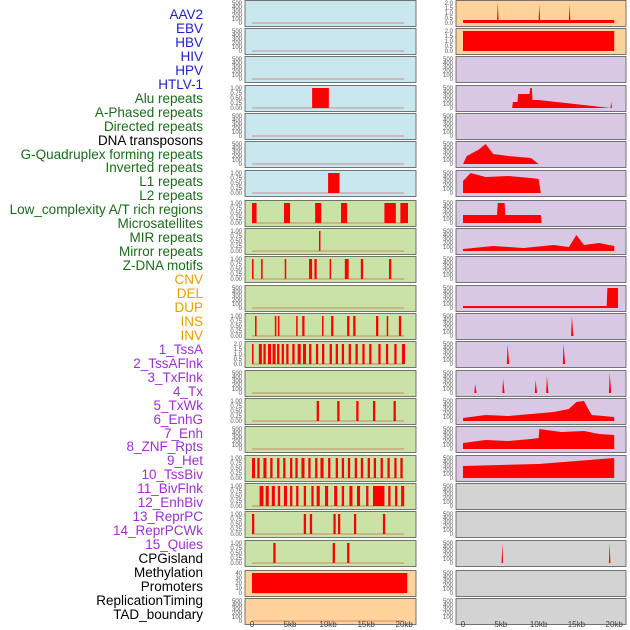 The width and height of the screenshot is (630, 630). Describe the element at coordinates (189, 293) in the screenshot. I see `track-label: DEL` at that location.